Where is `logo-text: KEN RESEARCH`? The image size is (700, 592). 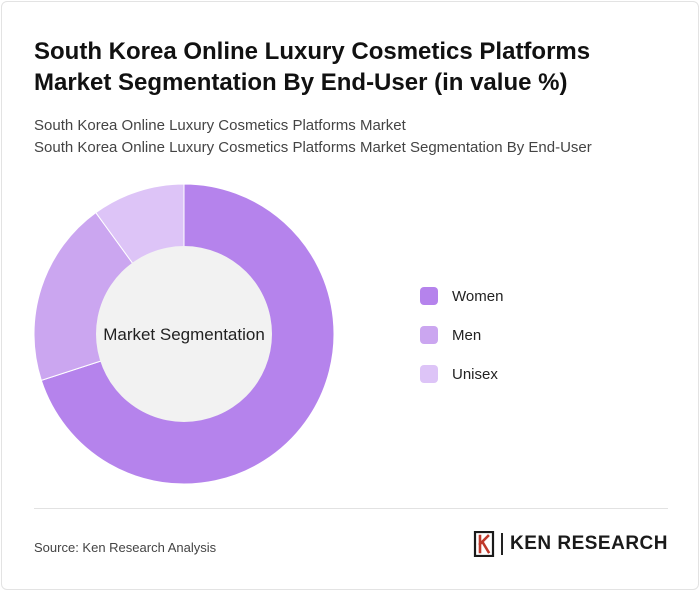
logo-text: KEN RESEARCH is located at coordinates (588, 543).